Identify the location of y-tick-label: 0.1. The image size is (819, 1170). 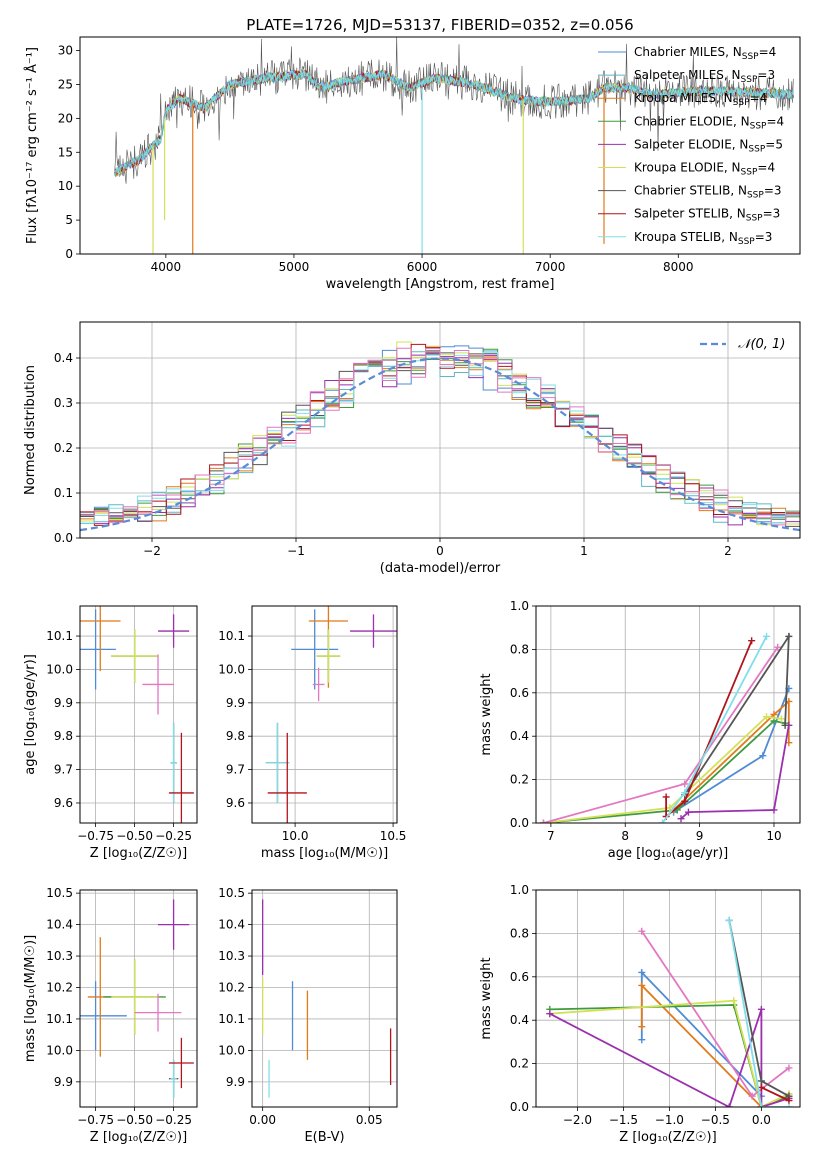
(63, 493).